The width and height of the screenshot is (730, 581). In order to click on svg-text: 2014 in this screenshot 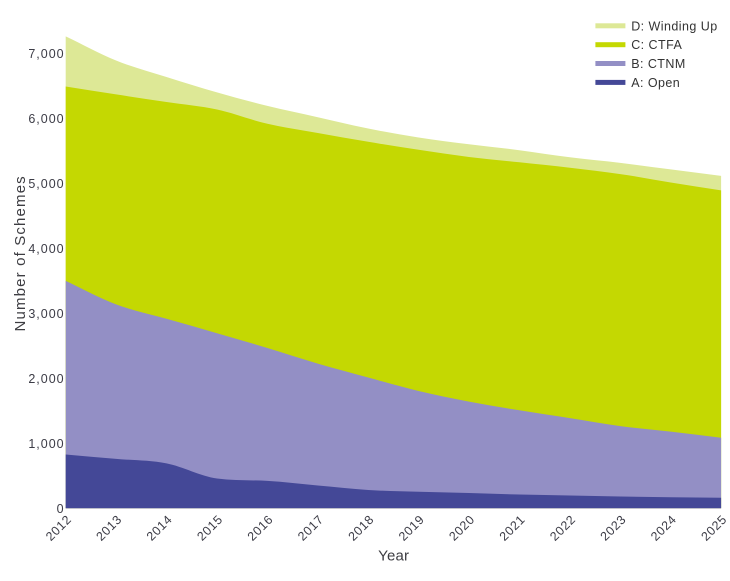, I will do `click(159, 527)`.